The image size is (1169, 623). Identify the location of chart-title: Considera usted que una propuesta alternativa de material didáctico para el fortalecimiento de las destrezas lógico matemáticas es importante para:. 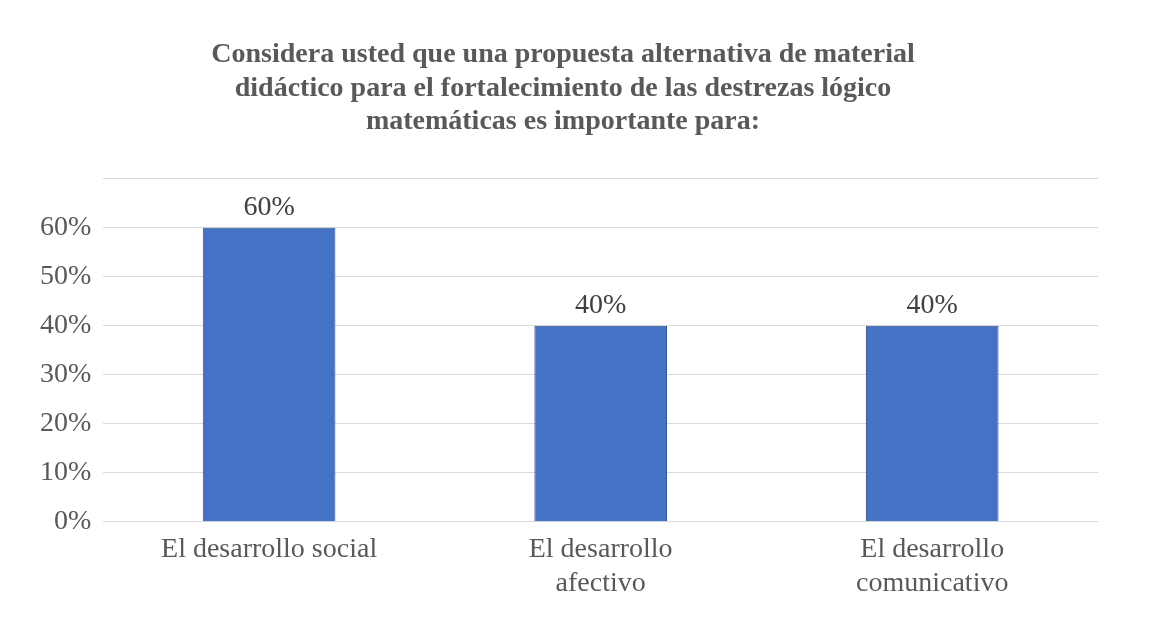
(563, 86).